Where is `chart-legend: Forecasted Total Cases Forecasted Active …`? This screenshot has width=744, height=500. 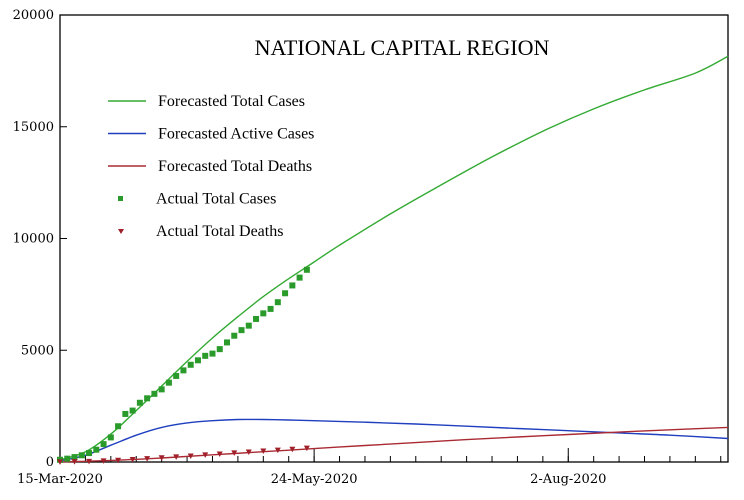
chart-legend: Forecasted Total Cases Forecasted Active … is located at coordinates (211, 166).